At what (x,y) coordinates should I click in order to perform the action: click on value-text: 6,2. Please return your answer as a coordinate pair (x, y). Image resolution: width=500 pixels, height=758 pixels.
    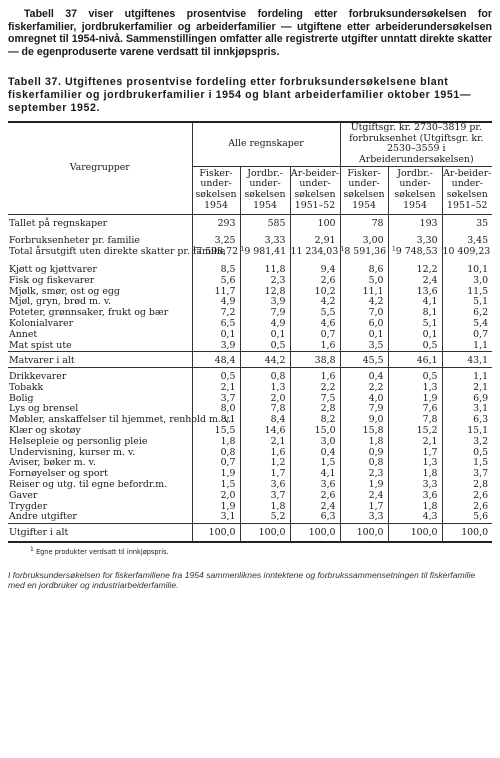
    Looking at the image, I should click on (481, 313).